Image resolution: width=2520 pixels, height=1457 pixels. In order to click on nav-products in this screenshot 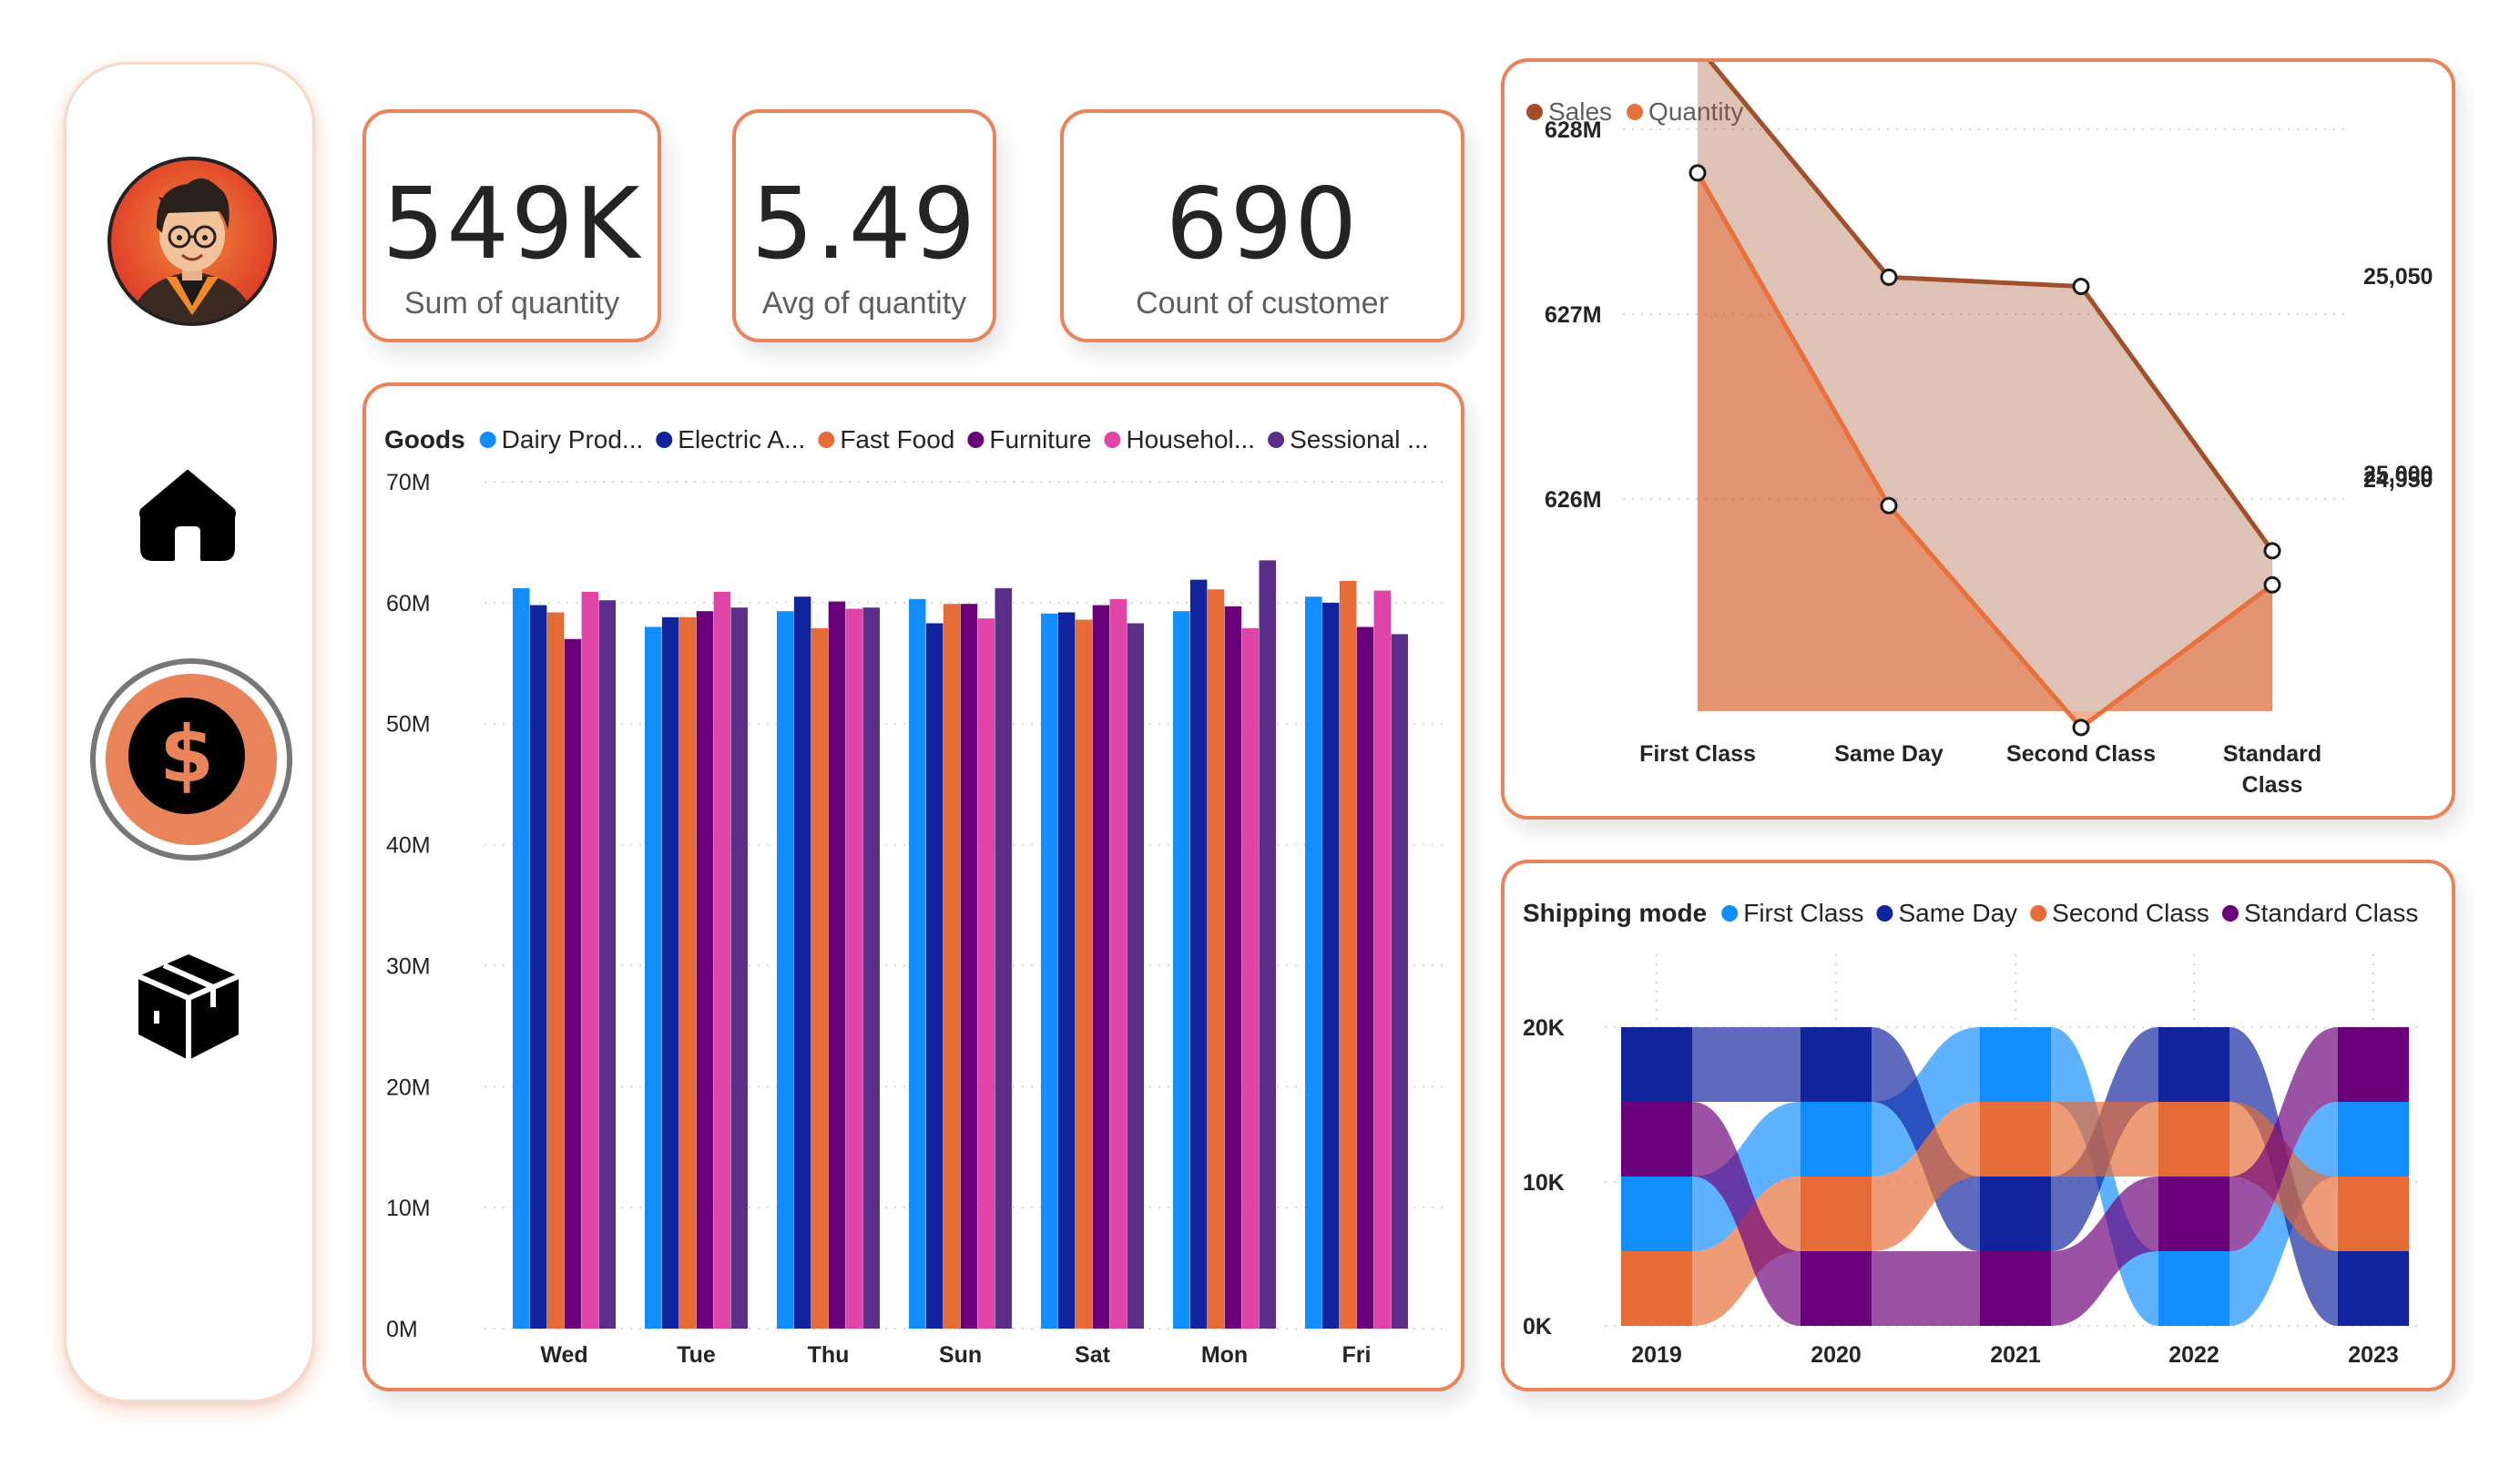, I will do `click(188, 1006)`.